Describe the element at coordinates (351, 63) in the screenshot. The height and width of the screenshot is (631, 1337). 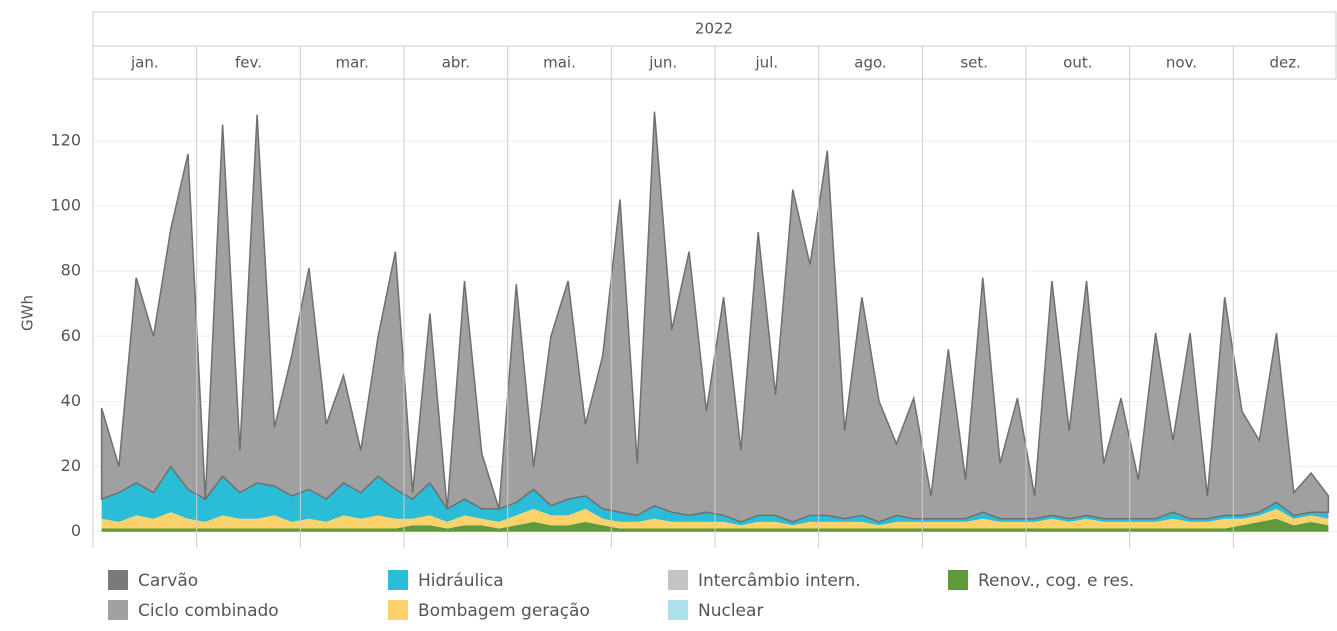
I see `month-label: mar.` at that location.